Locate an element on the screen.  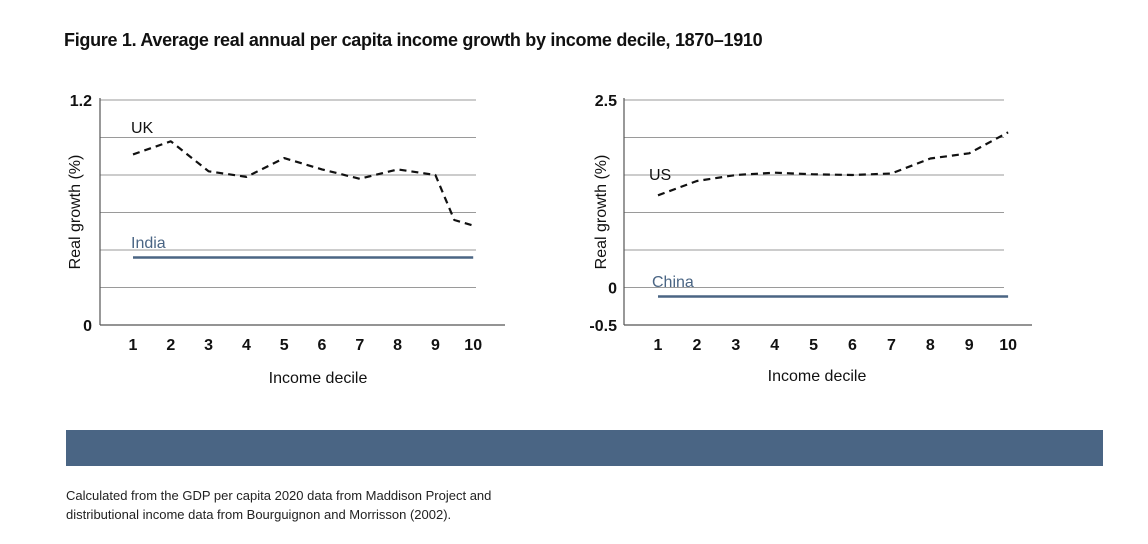
series-label: UK is located at coordinates (142, 128).